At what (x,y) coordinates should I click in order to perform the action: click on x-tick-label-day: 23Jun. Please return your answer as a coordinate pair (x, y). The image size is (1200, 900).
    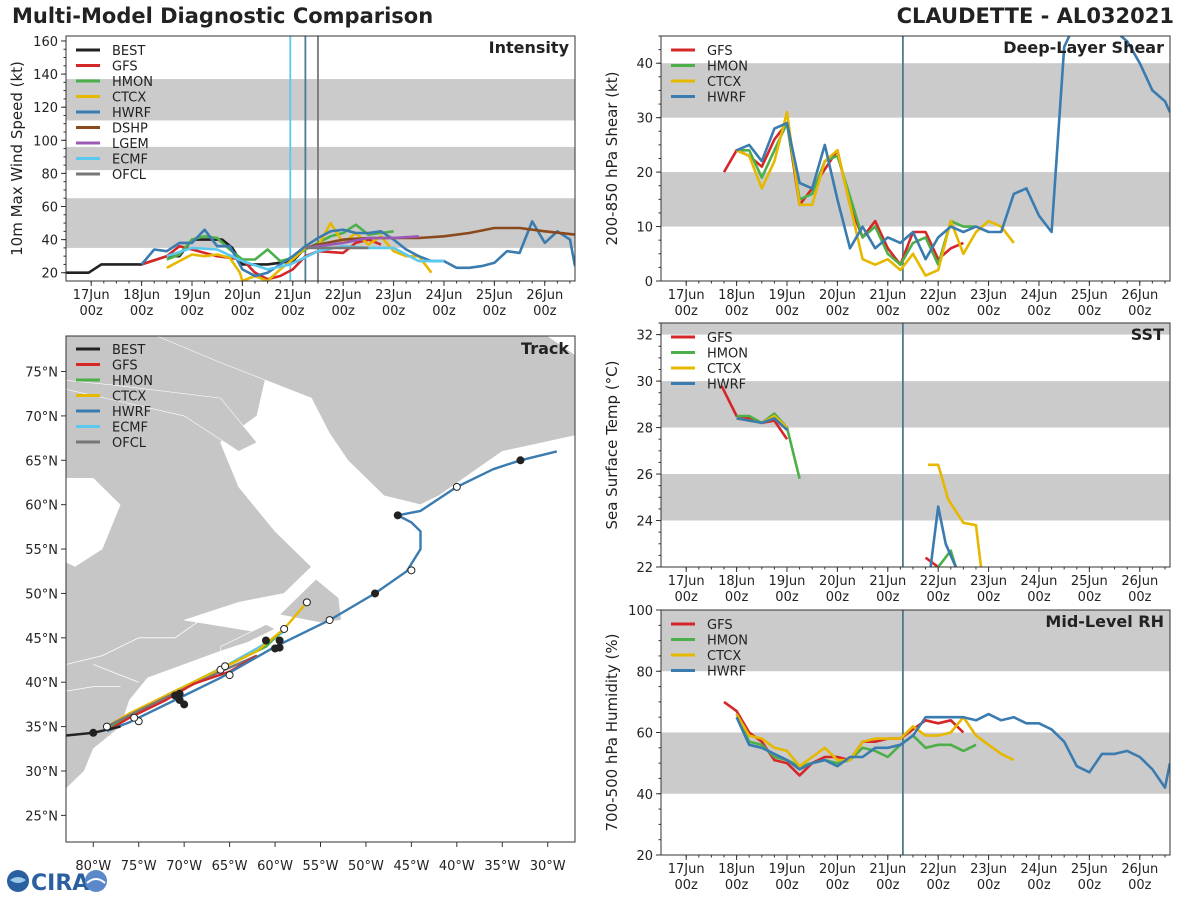
    Looking at the image, I should click on (988, 869).